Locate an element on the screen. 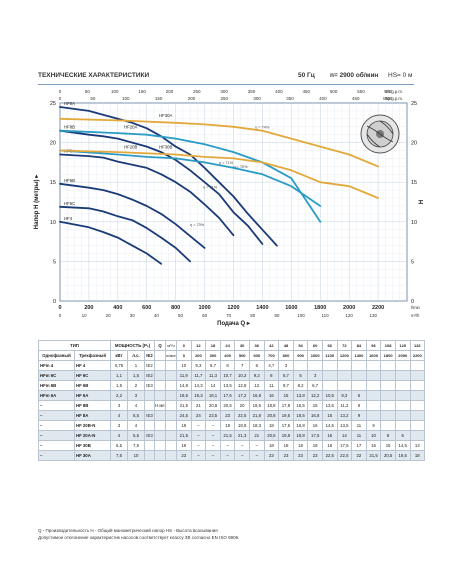 Image resolution: width=452 pixels, height=584 pixels. x-tick-label-impgpm: 200 is located at coordinates (192, 98).